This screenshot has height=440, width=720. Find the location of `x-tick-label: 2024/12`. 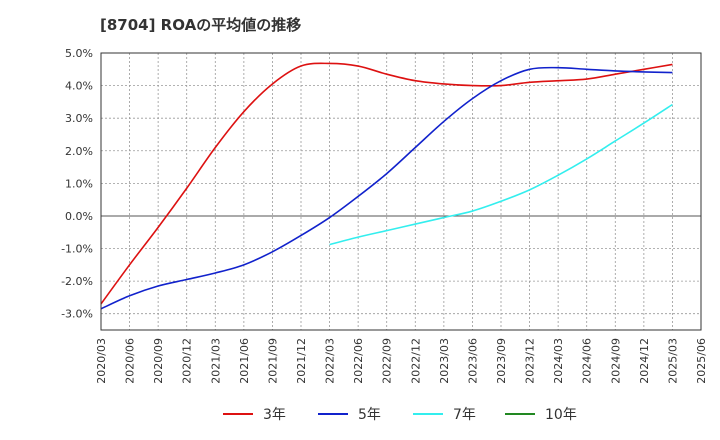

x-tick-label: 2024/12 is located at coordinates (644, 361).